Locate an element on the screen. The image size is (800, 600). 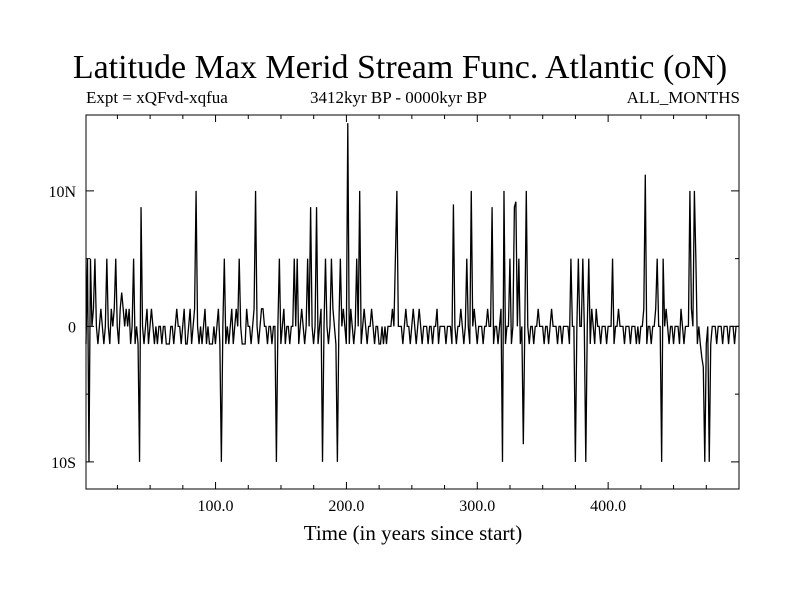
y-tick-label: 0 is located at coordinates (72, 327).